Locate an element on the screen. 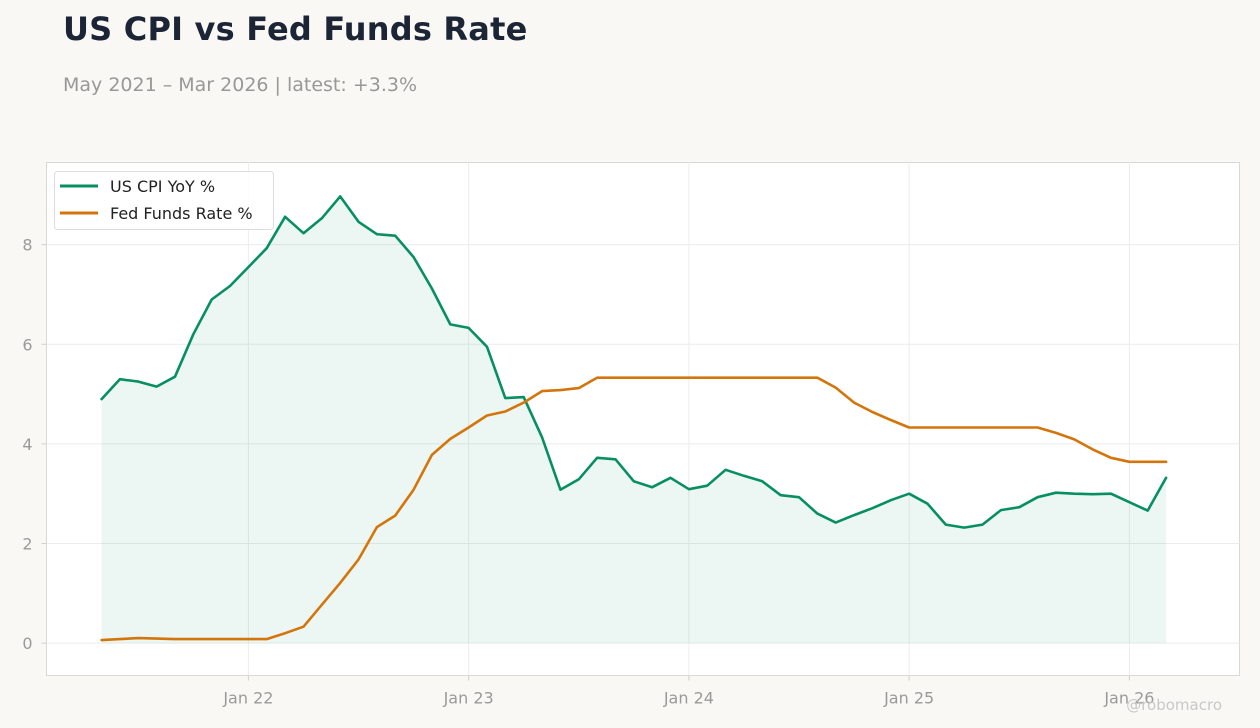 This screenshot has width=1260, height=728. watermark: @robomacro is located at coordinates (1174, 705).